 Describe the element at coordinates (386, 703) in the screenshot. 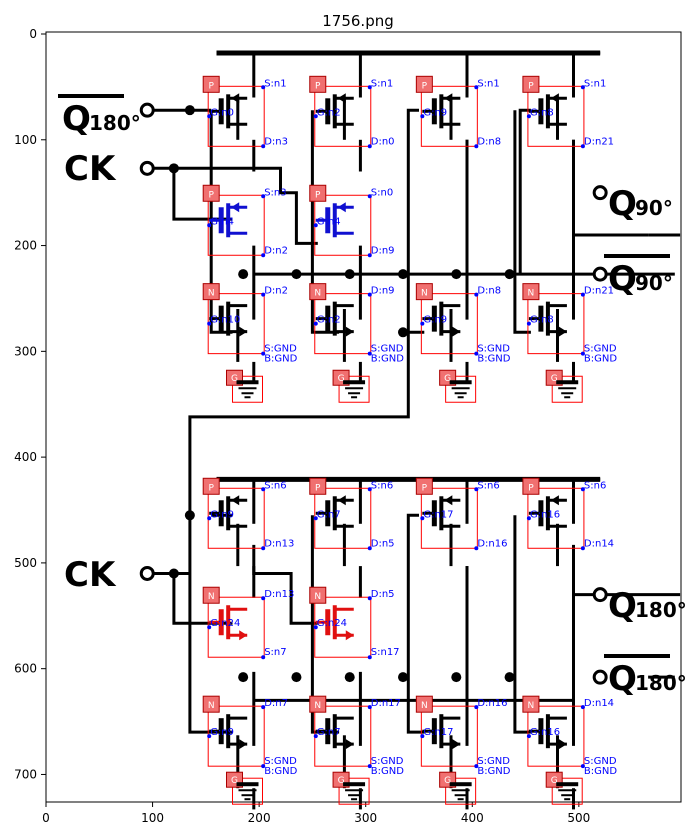

I see `top-terminal-label: D:n17` at that location.